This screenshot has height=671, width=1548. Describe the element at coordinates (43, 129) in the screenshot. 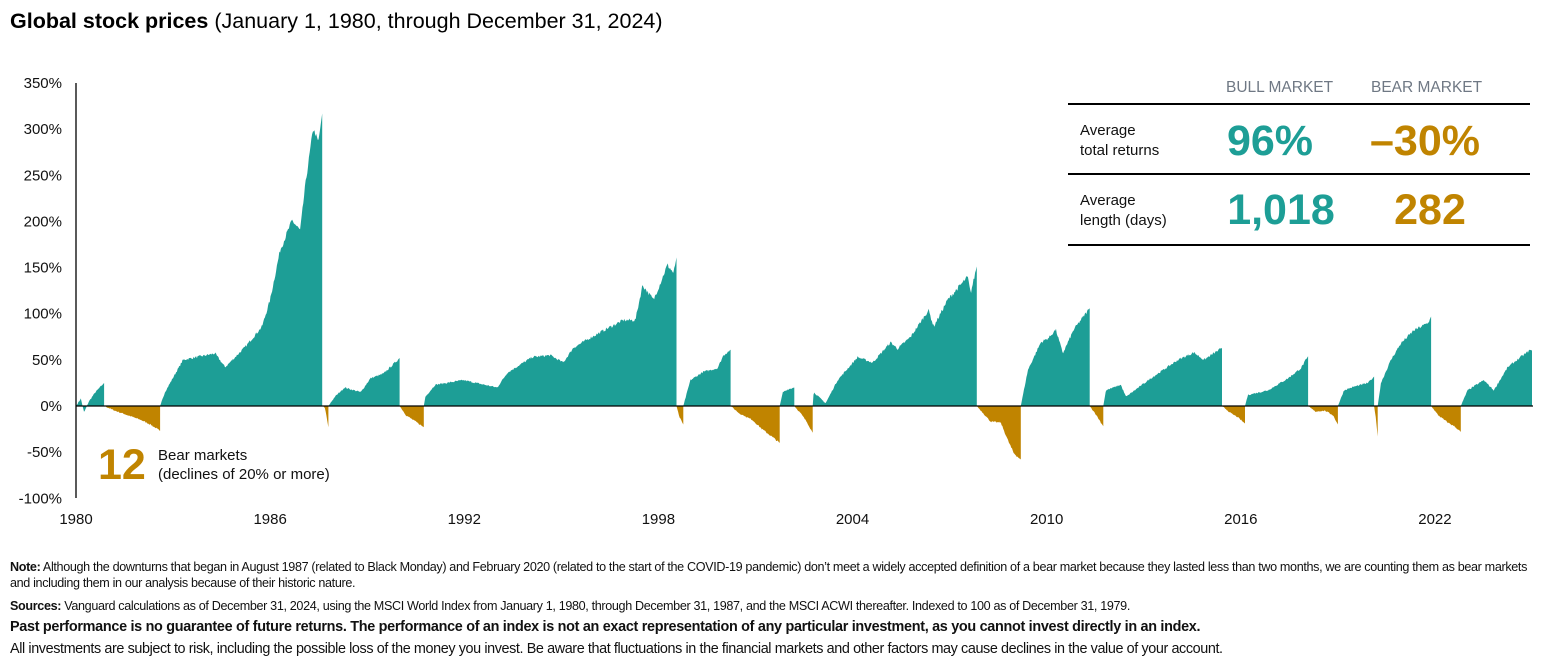

I see `y-tick-label: 300%` at that location.